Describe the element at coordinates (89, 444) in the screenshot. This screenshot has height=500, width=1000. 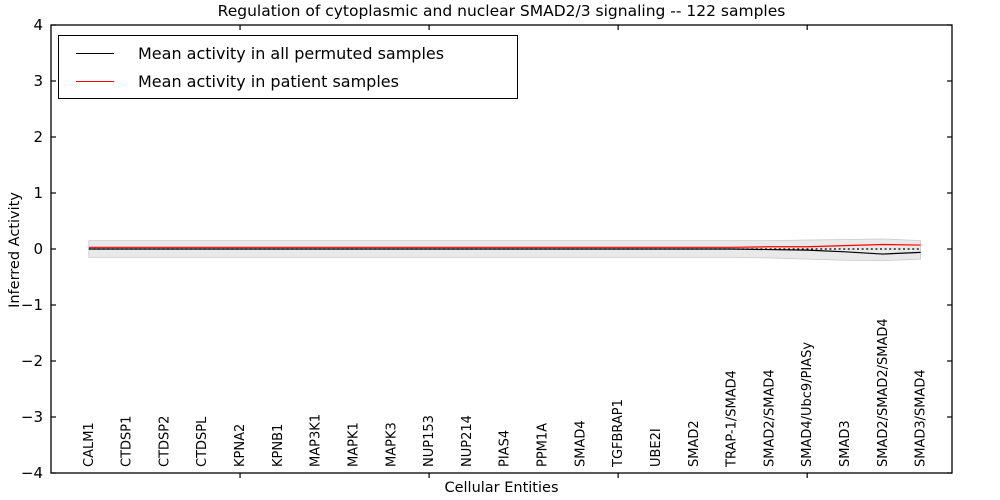
I see `x-category-label: CALM1` at that location.